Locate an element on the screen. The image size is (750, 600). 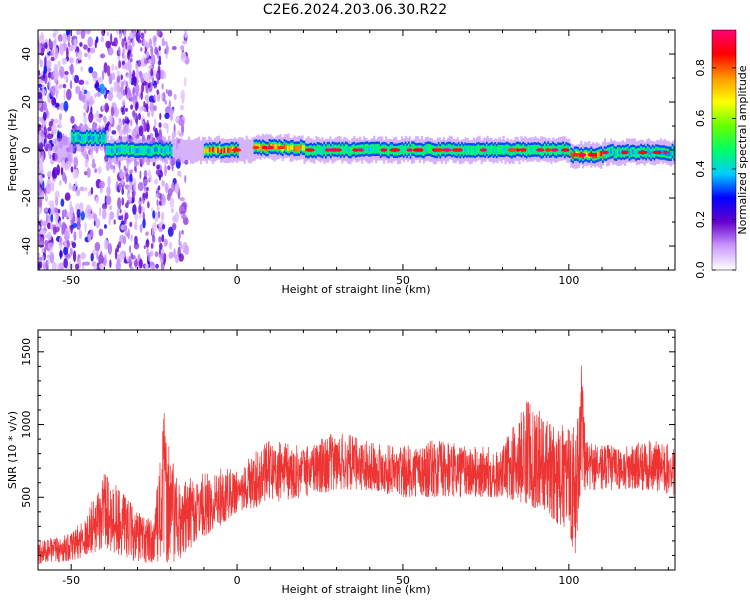
colorbar-tick-label: 0.0 is located at coordinates (700, 270).